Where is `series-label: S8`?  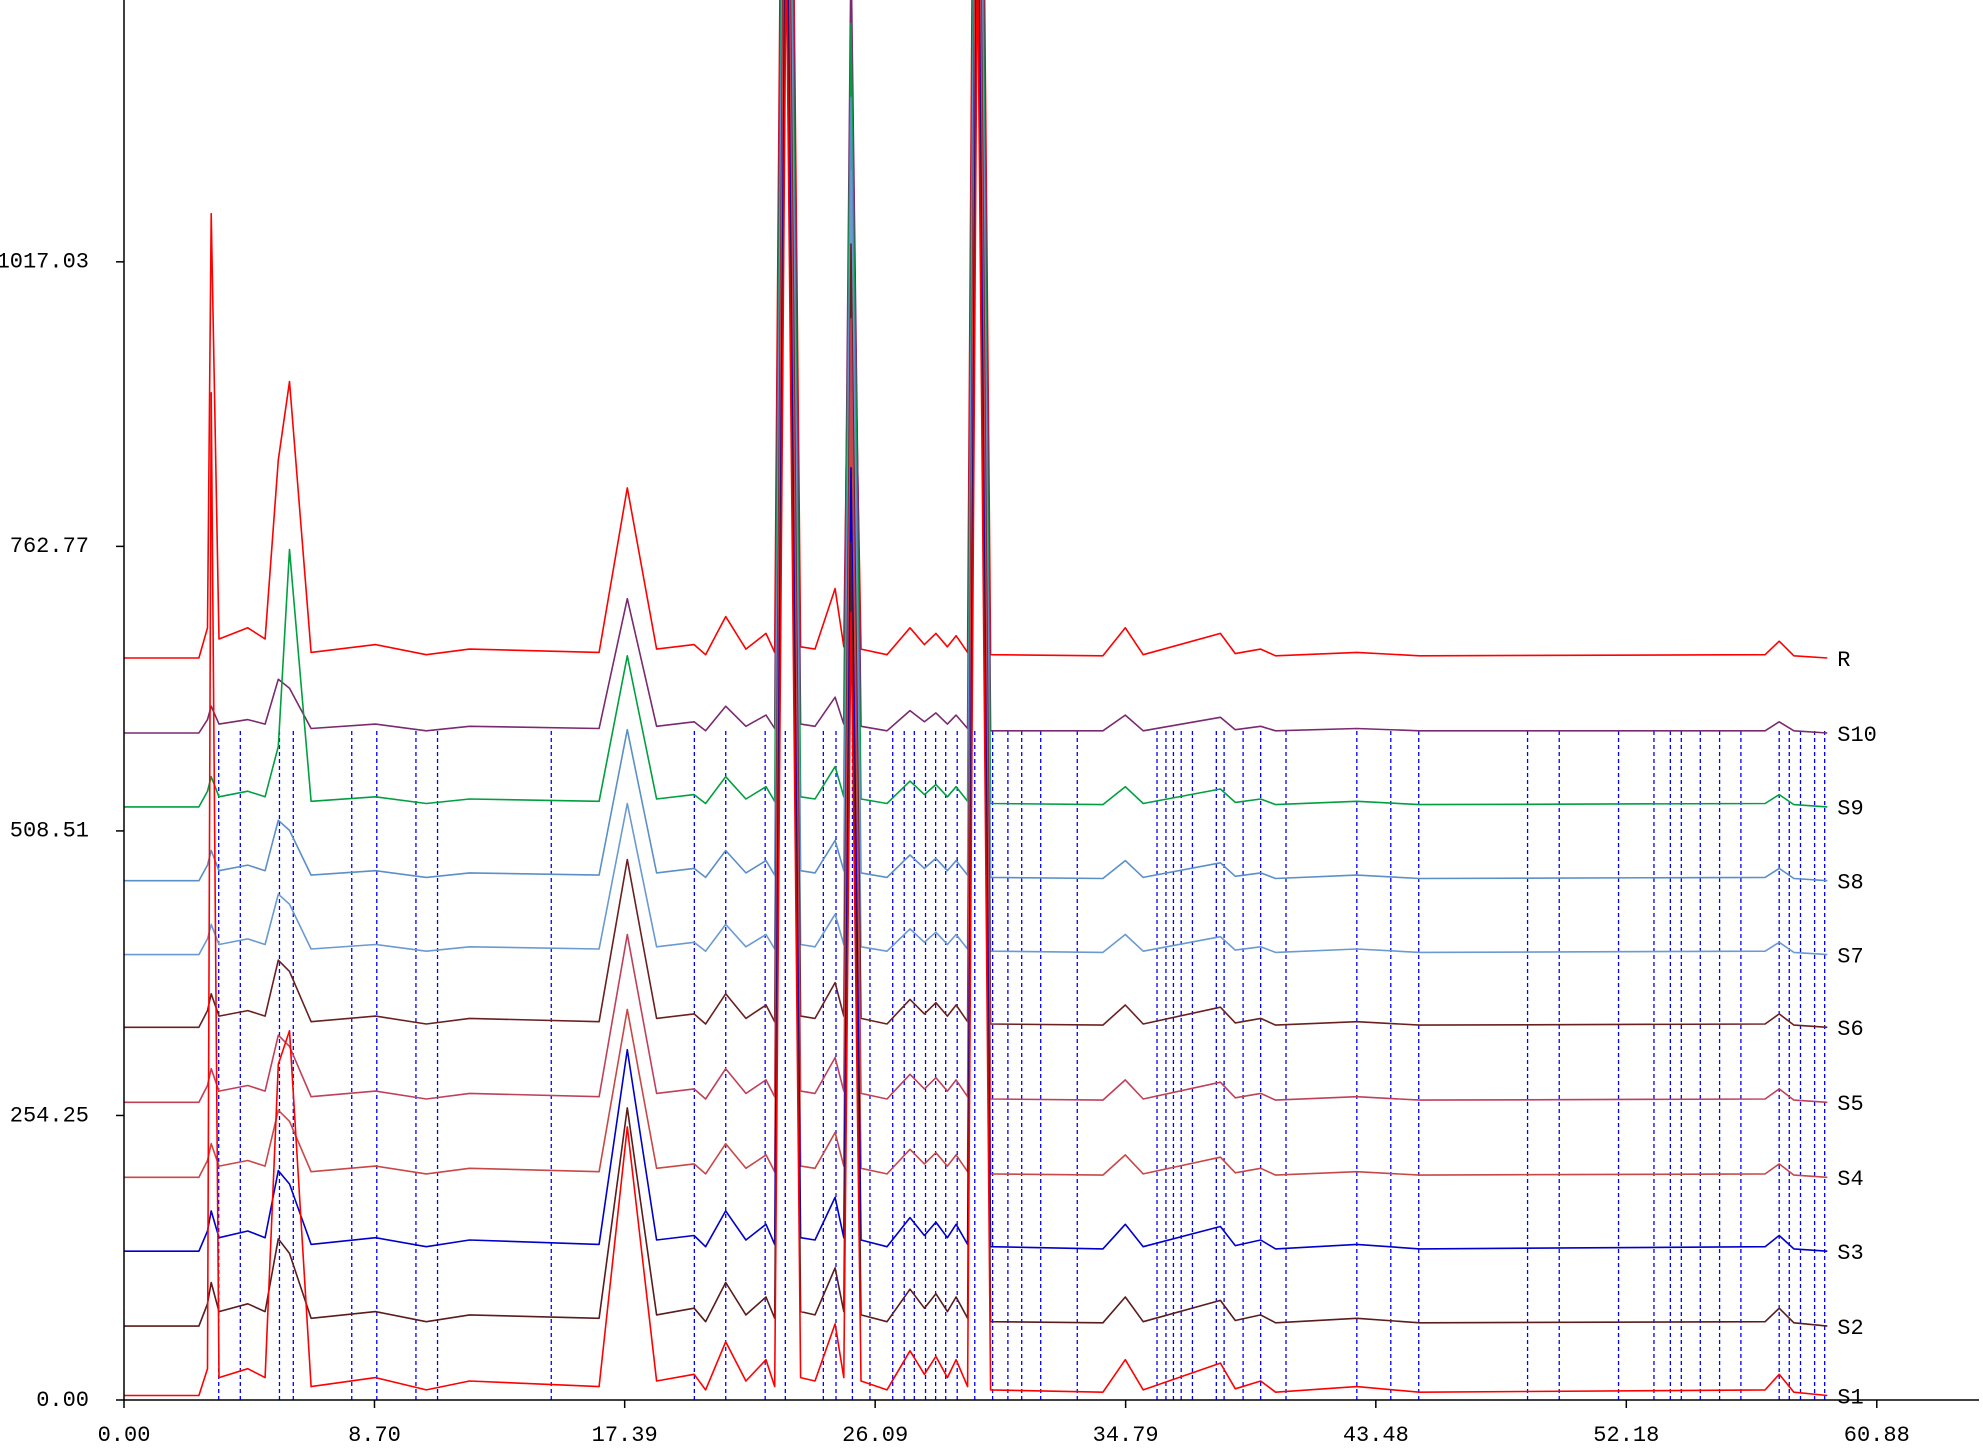 series-label: S8 is located at coordinates (1850, 883).